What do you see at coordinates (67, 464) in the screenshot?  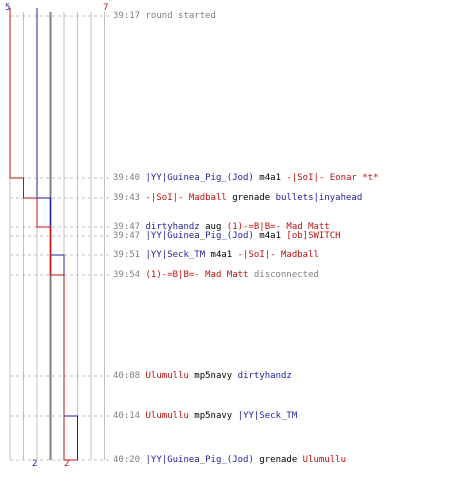 I see `red-end-count: 2` at bounding box center [67, 464].